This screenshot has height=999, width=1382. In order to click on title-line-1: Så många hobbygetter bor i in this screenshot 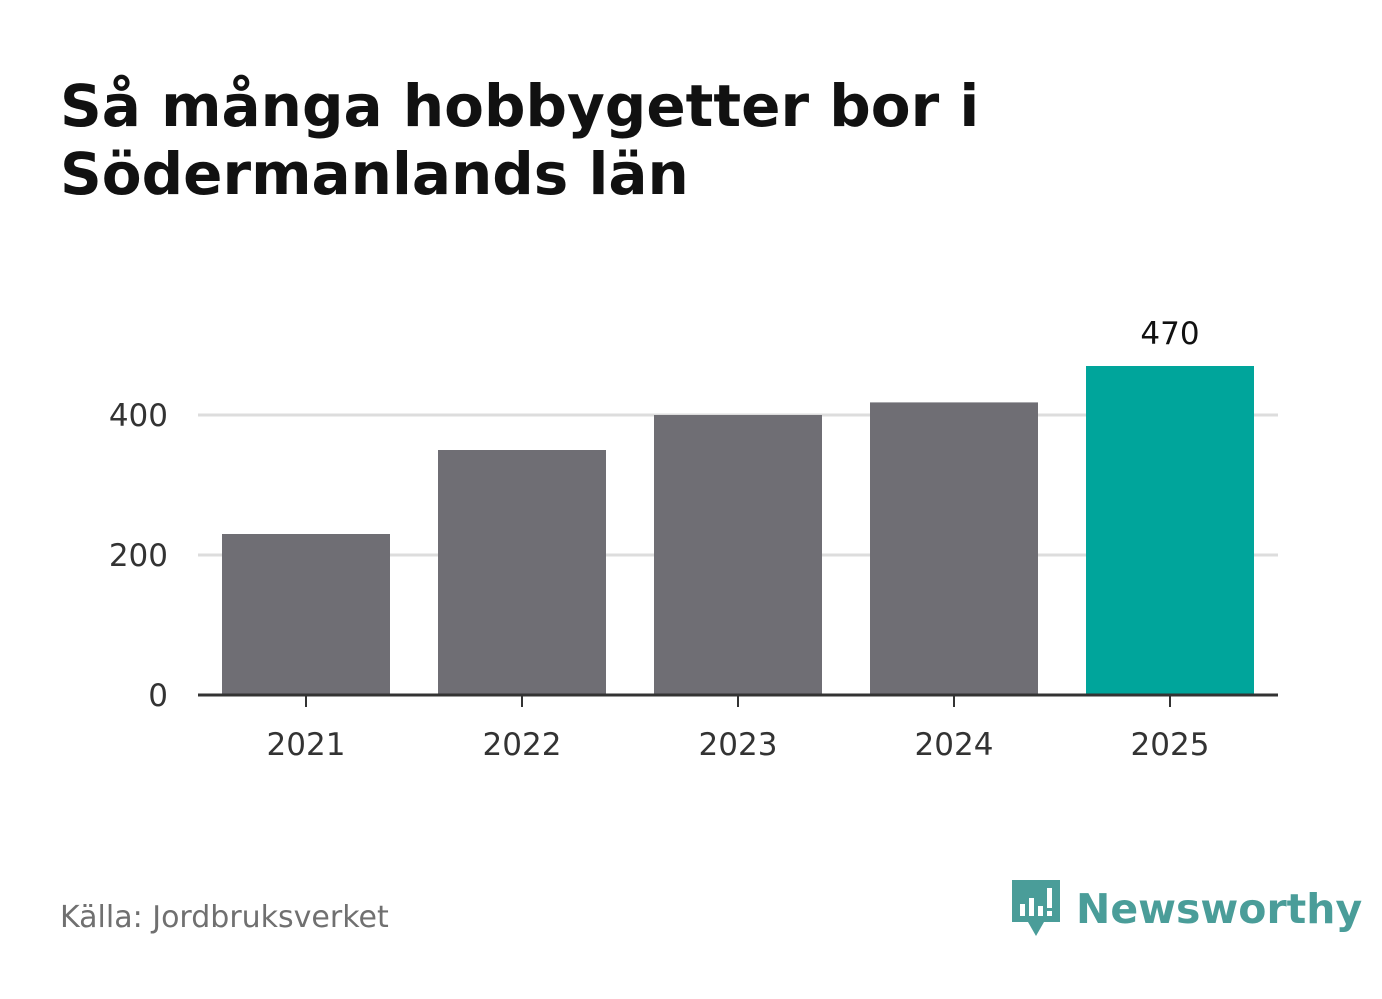, I will do `click(520, 106)`.